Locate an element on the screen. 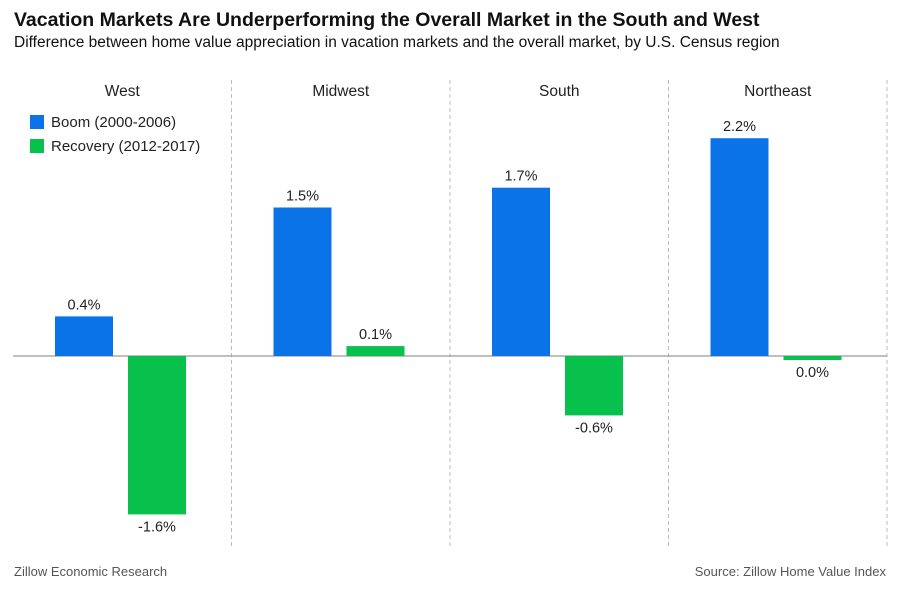  data-label: -1.6% is located at coordinates (157, 527).